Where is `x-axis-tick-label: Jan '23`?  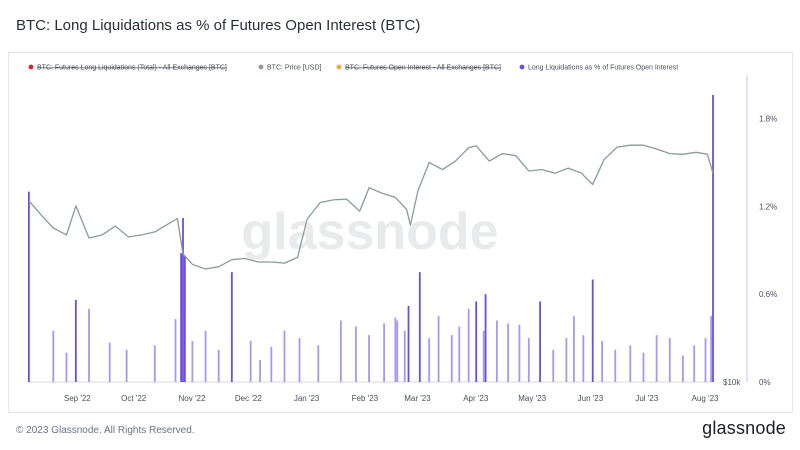
x-axis-tick-label: Jan '23 is located at coordinates (307, 398).